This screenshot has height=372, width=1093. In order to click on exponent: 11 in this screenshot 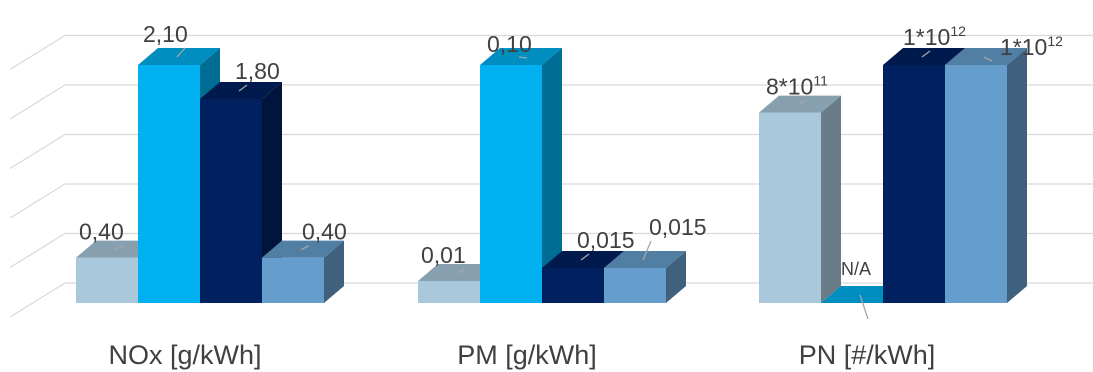, I will do `click(820, 81)`.